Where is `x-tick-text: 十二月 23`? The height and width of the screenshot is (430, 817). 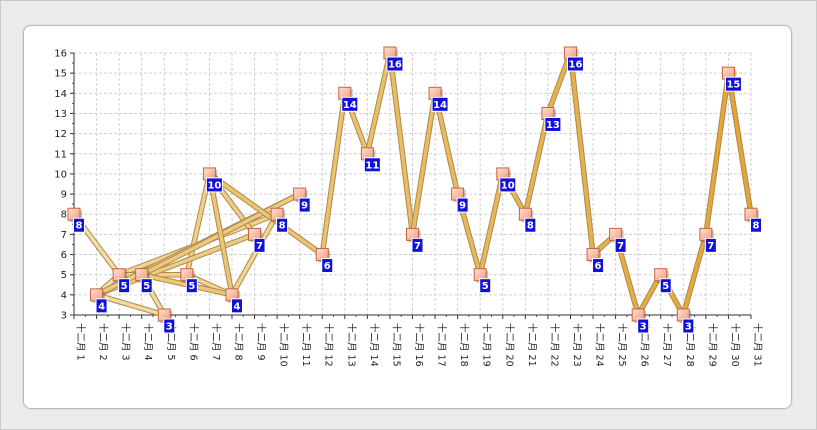
x-tick-text: 十二月 23 is located at coordinates (577, 345).